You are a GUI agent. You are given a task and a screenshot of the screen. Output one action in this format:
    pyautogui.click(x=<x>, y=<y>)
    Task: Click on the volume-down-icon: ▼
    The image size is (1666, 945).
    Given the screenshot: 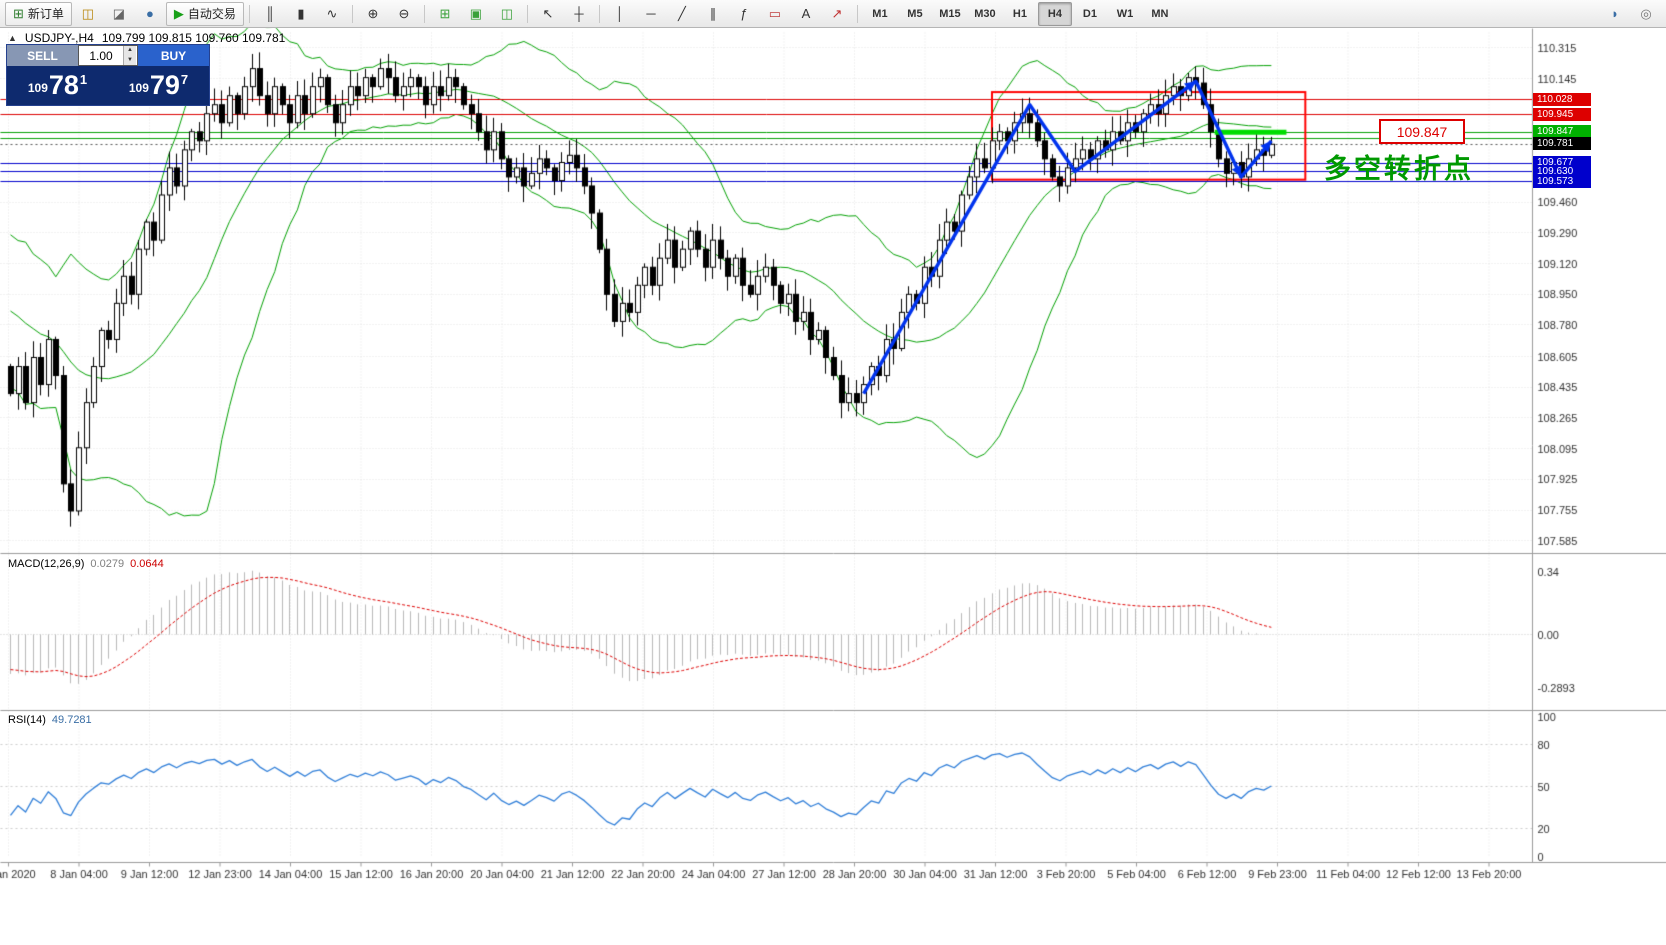 What is the action you would take?
    pyautogui.click(x=129, y=60)
    